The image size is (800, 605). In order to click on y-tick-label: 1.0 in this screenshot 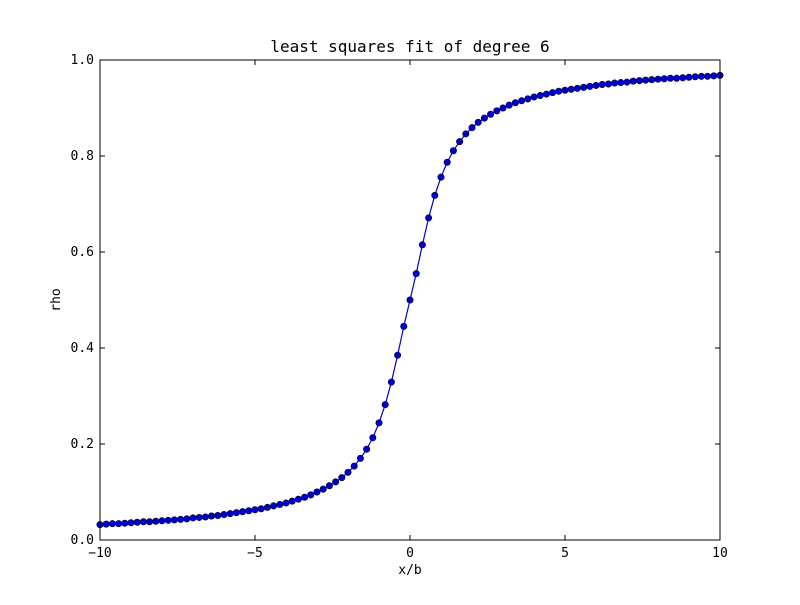, I will do `click(82, 60)`.